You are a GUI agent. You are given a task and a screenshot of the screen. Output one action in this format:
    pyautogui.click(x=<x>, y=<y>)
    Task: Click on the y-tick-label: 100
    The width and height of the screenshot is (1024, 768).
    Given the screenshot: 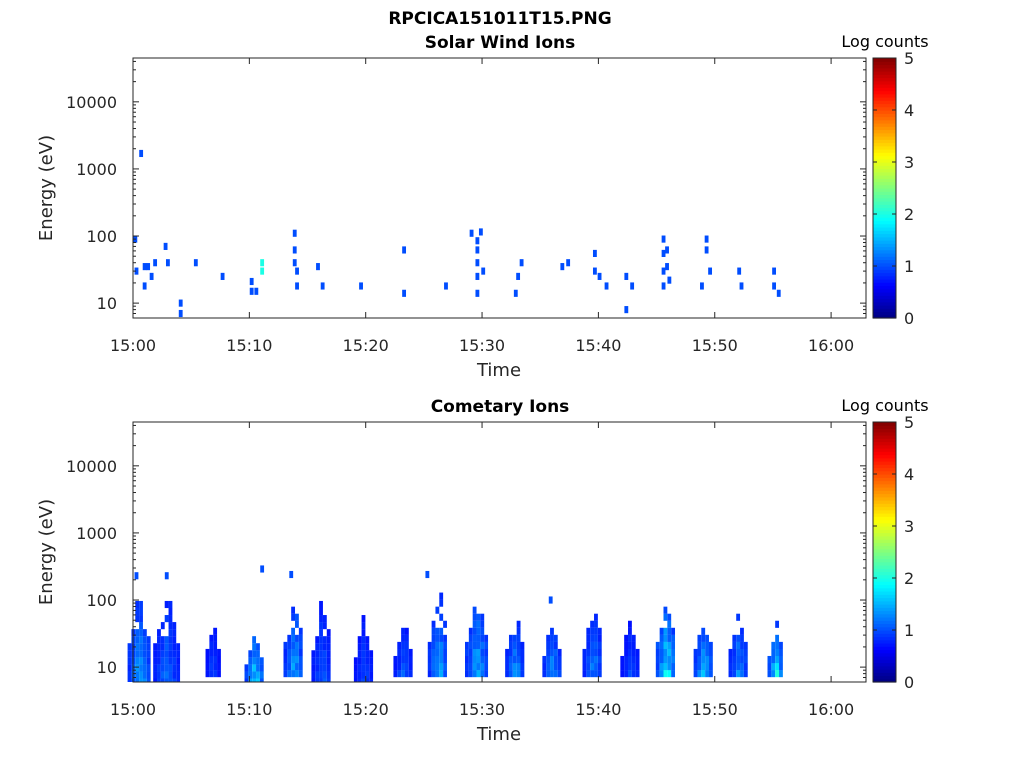 What is the action you would take?
    pyautogui.click(x=101, y=600)
    